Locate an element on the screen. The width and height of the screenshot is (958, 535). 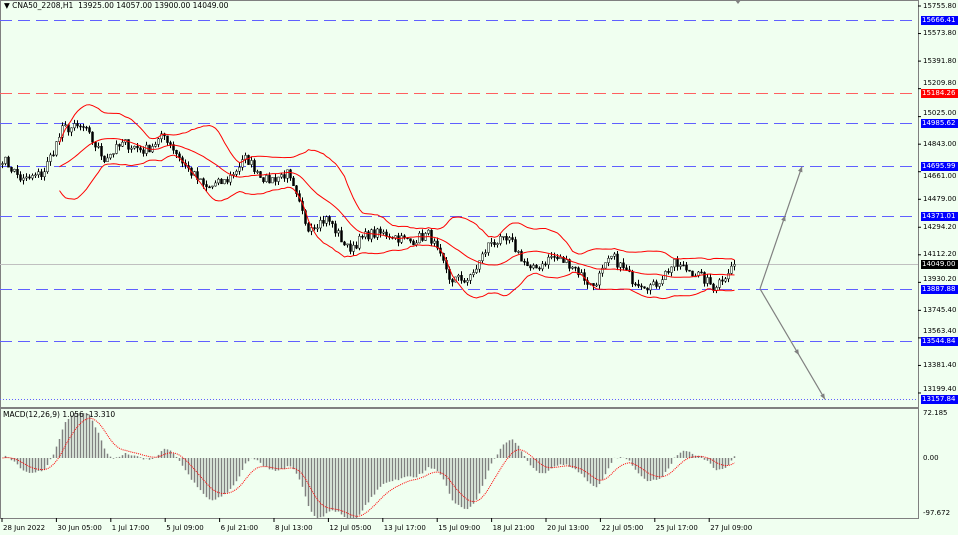
level-price-badge: 13157.84 is located at coordinates (939, 399).